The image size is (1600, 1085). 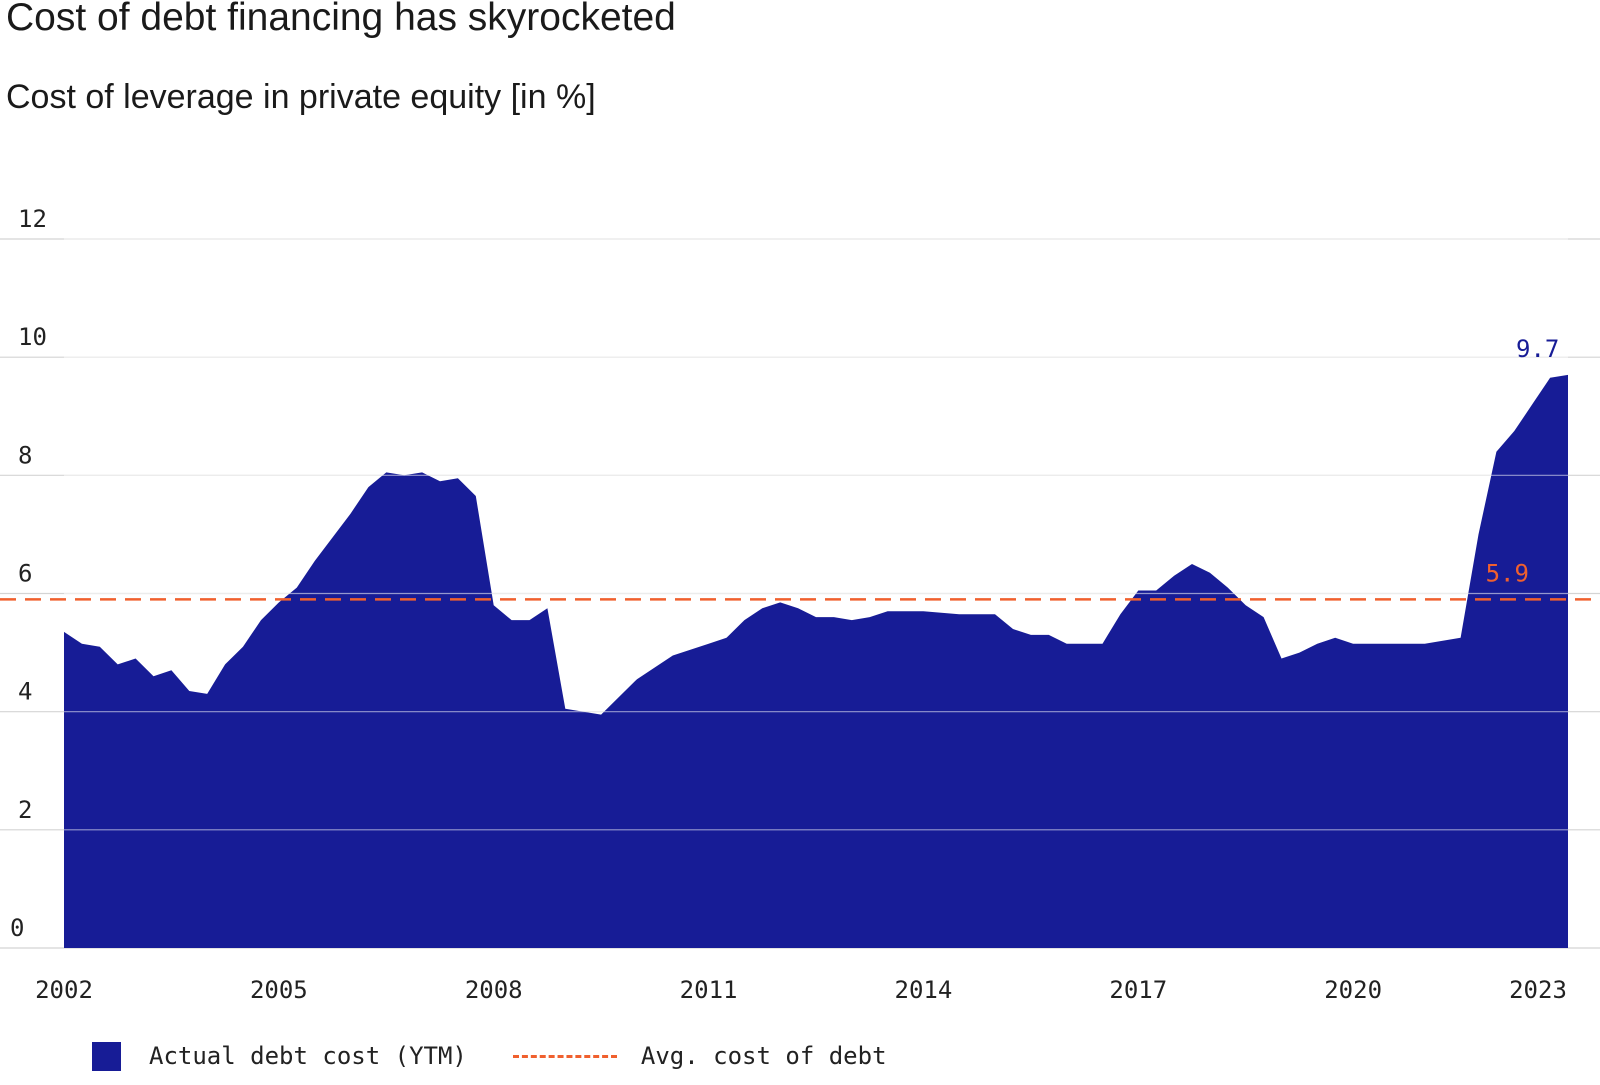 I want to click on x-tick-label: 2014, so click(x=924, y=990).